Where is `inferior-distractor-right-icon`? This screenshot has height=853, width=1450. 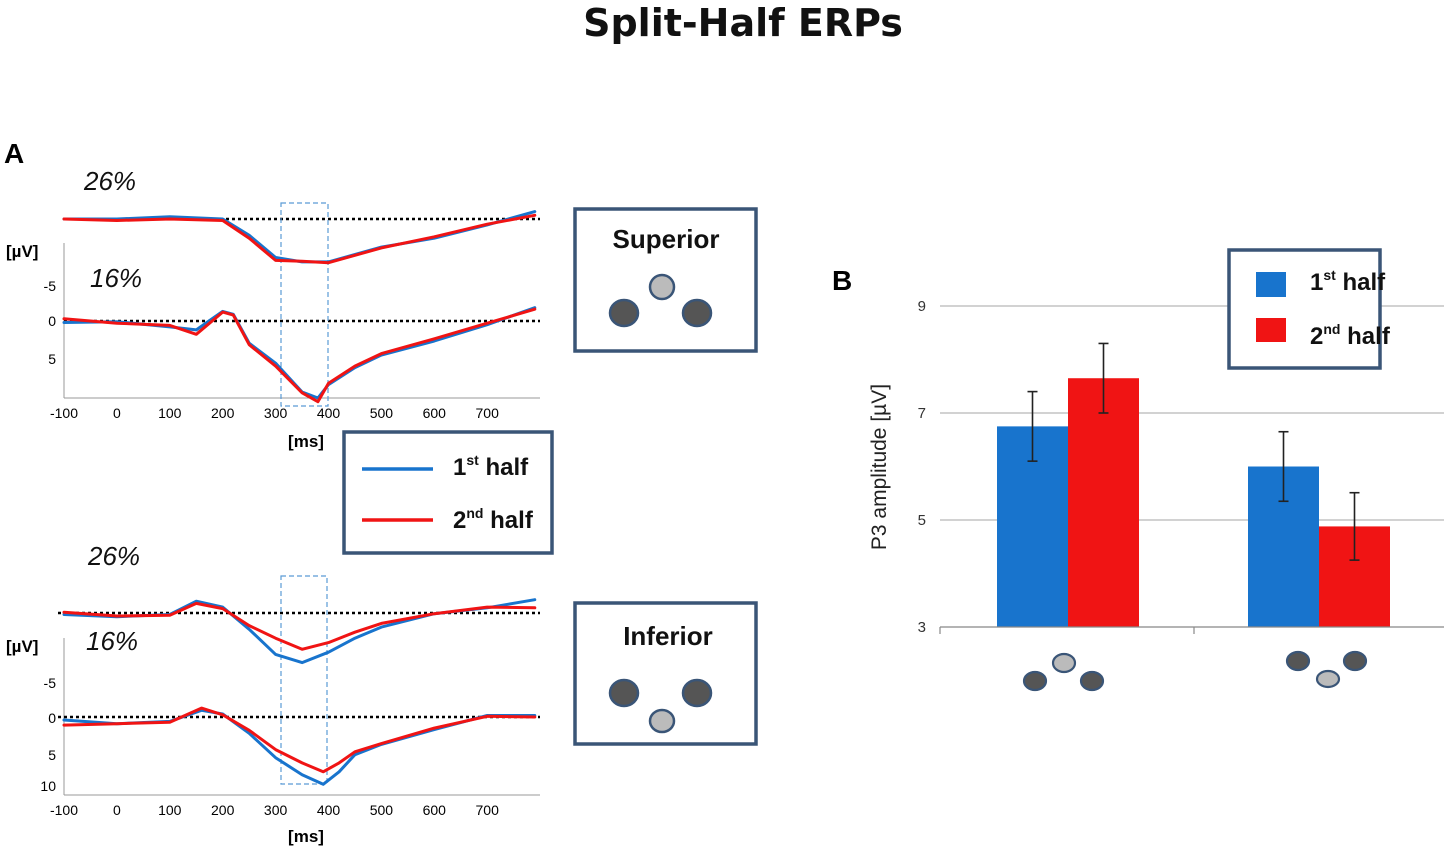 inferior-distractor-right-icon is located at coordinates (697, 693).